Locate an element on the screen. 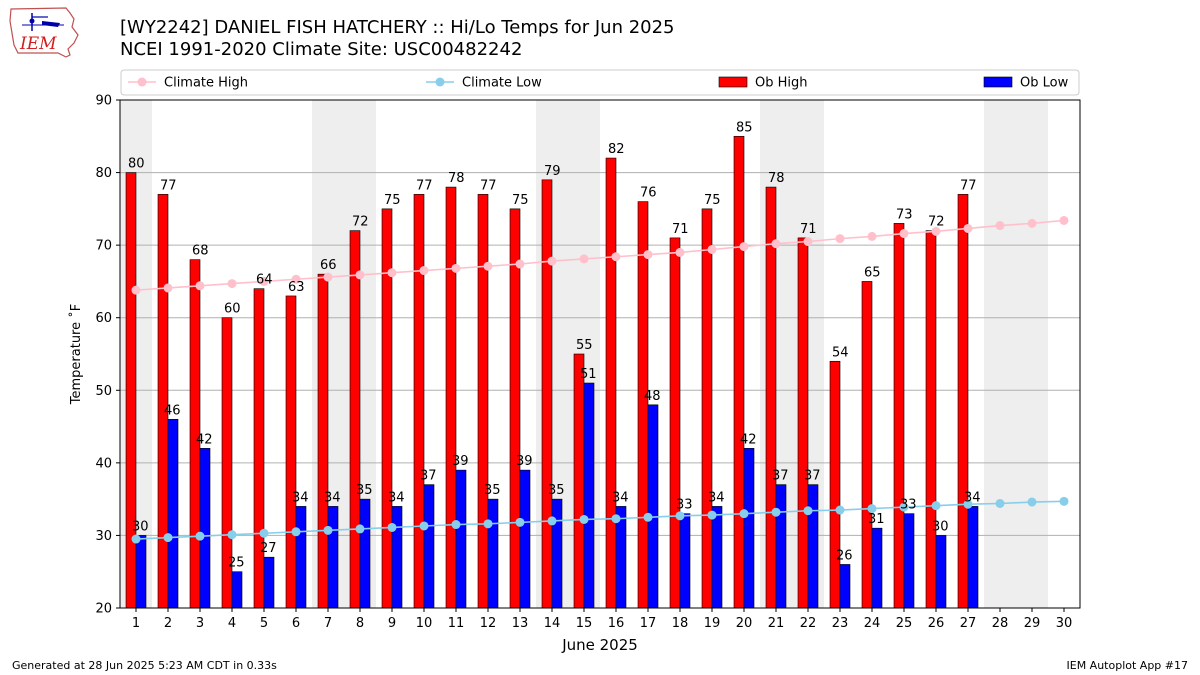 This screenshot has width=1200, height=675. y-axis-label: Temperature ˚F is located at coordinates (76, 354).